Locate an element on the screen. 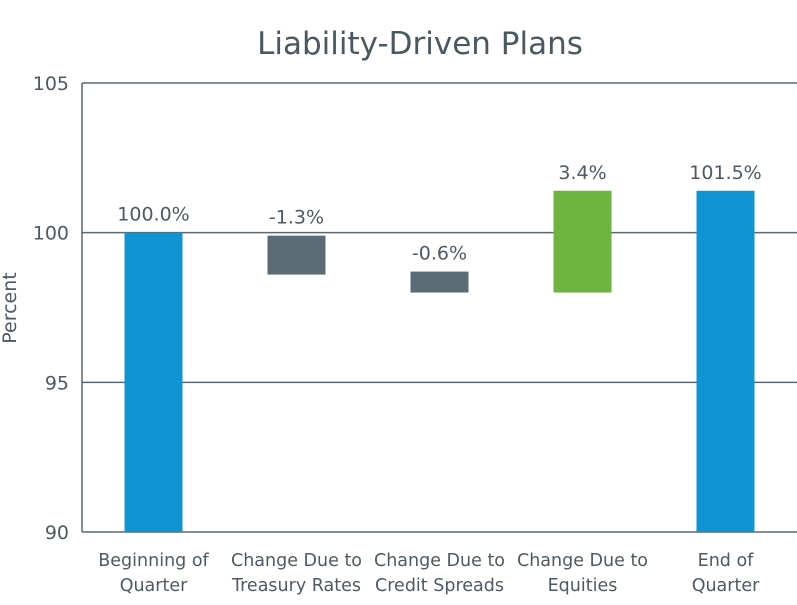 The height and width of the screenshot is (605, 797). y-tick-label: 100 is located at coordinates (51, 234).